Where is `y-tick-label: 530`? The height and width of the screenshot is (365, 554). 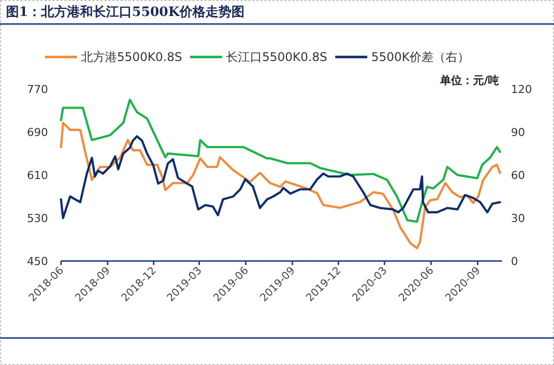
y-tick-label: 530 is located at coordinates (37, 218).